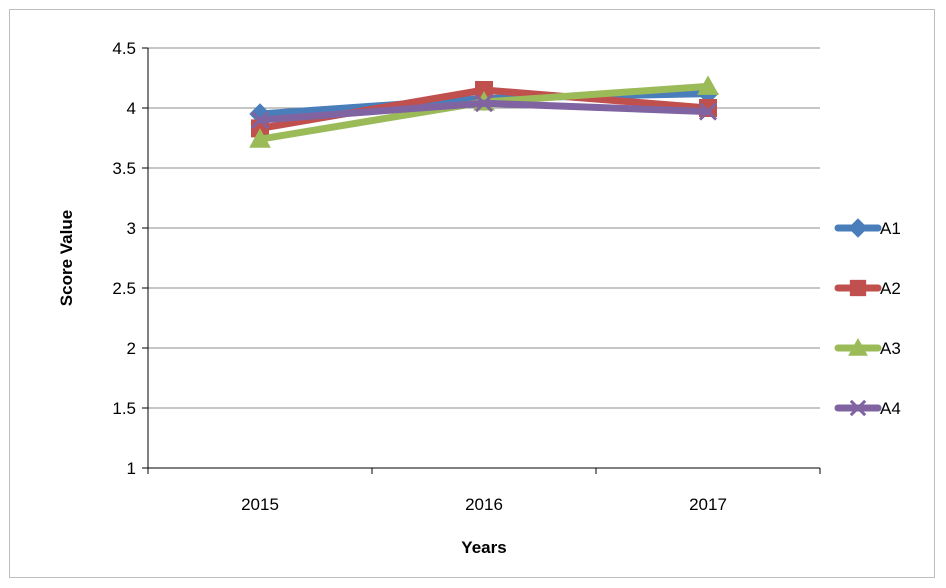 The image size is (946, 588). Describe the element at coordinates (867, 408) in the screenshot. I see `legend-item-a4: A4` at that location.